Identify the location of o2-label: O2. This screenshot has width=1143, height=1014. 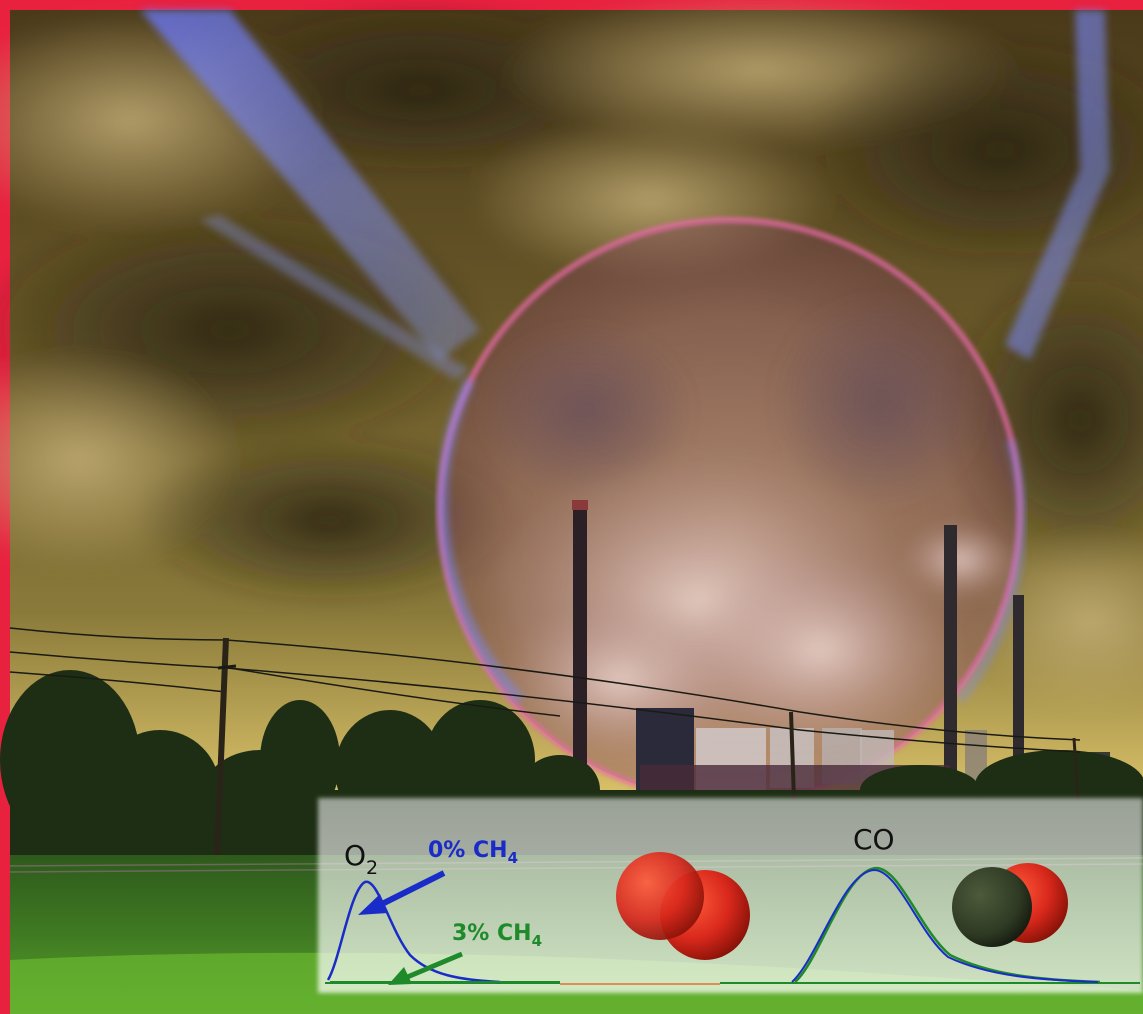
(361, 859).